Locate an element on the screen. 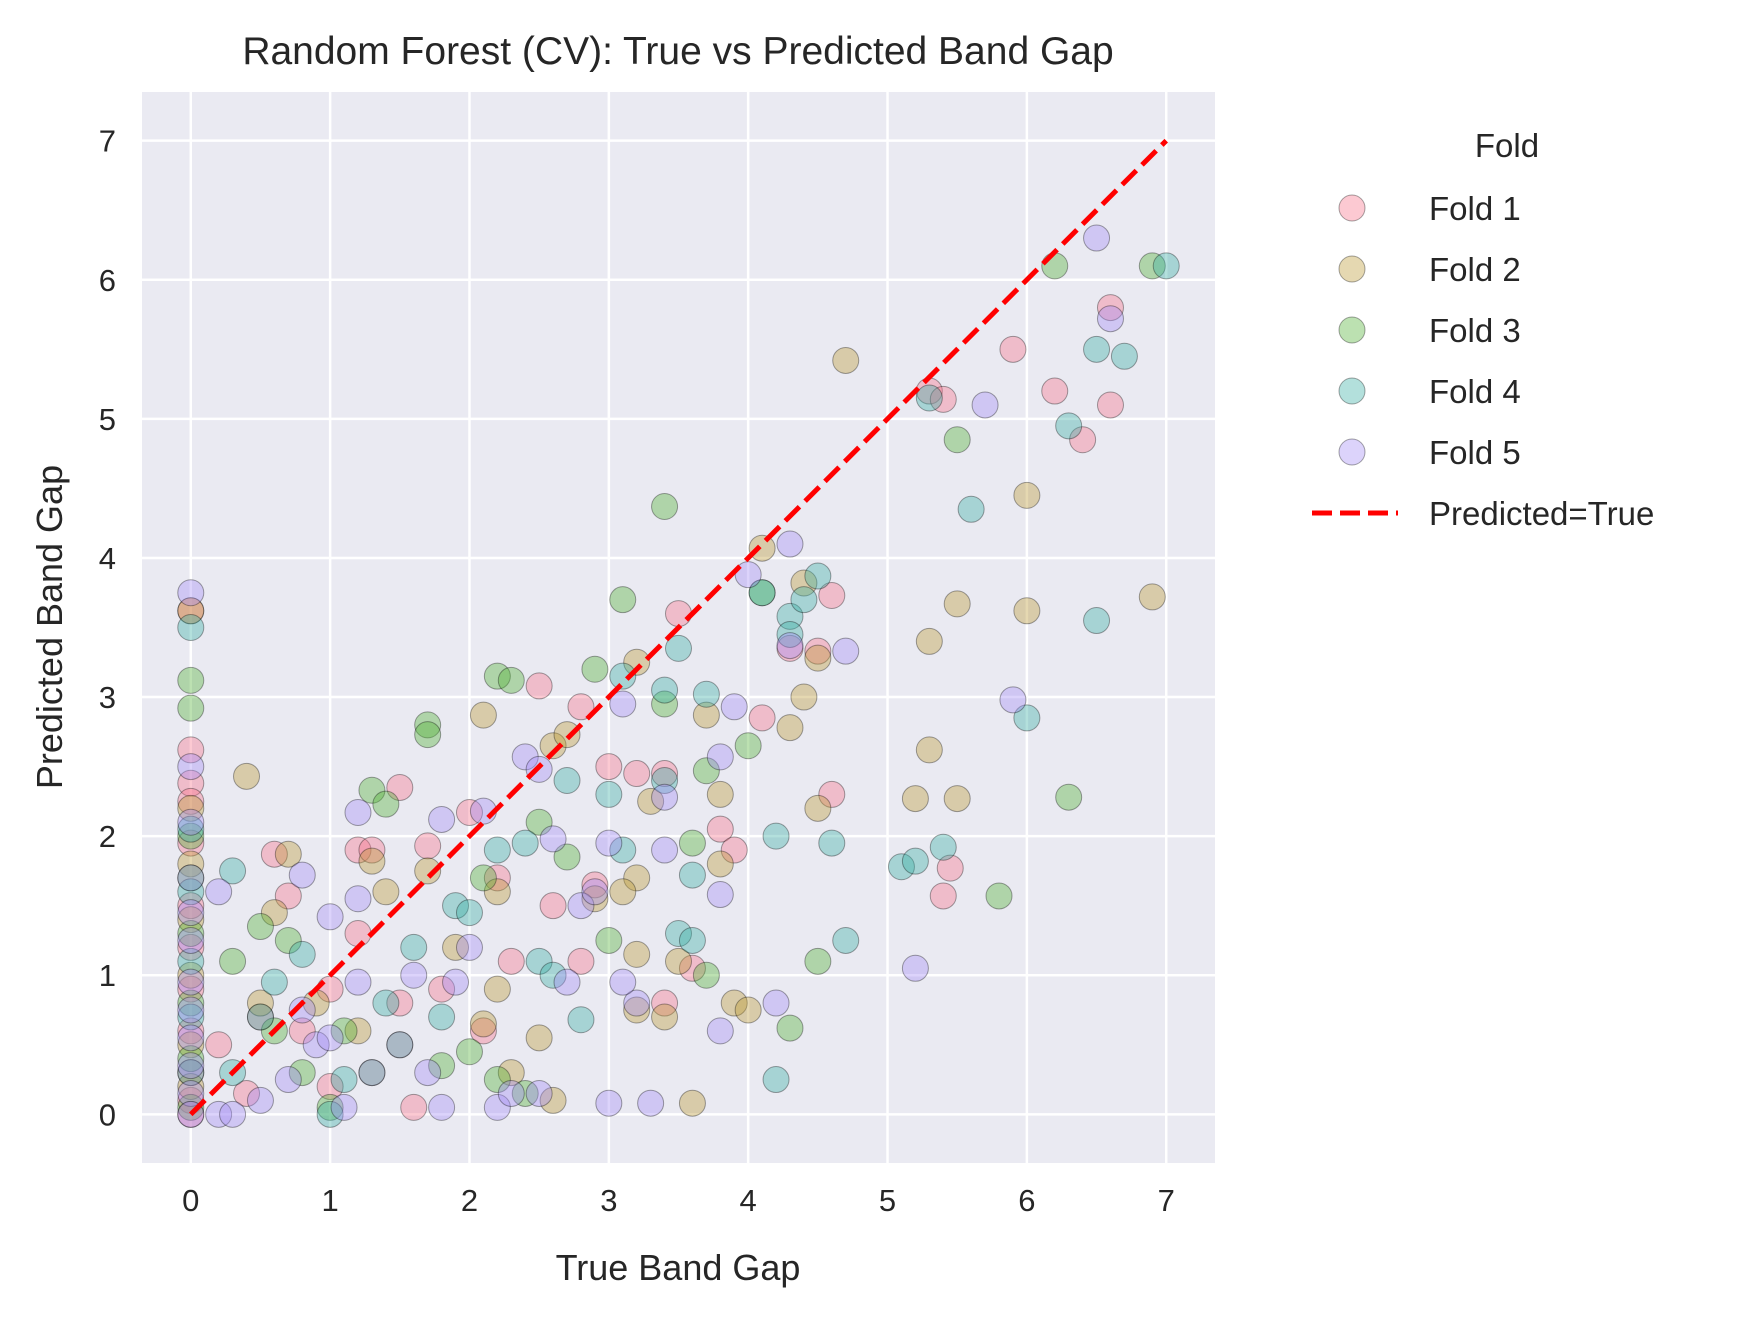  legend-label-fold-5: Fold 5 is located at coordinates (1475, 452).